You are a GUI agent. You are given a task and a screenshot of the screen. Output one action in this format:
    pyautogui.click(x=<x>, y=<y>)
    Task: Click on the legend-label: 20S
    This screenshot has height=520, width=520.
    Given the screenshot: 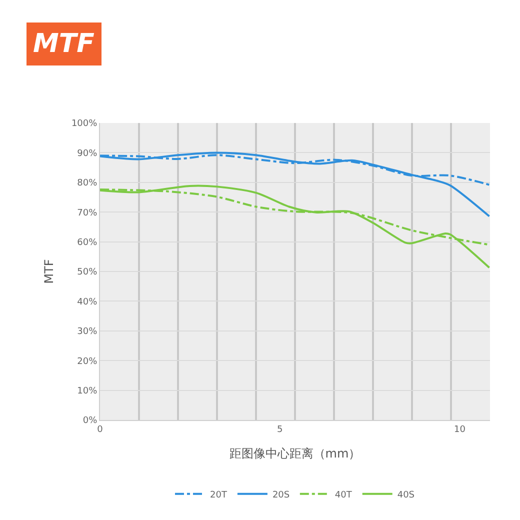 What is the action you would take?
    pyautogui.click(x=281, y=495)
    